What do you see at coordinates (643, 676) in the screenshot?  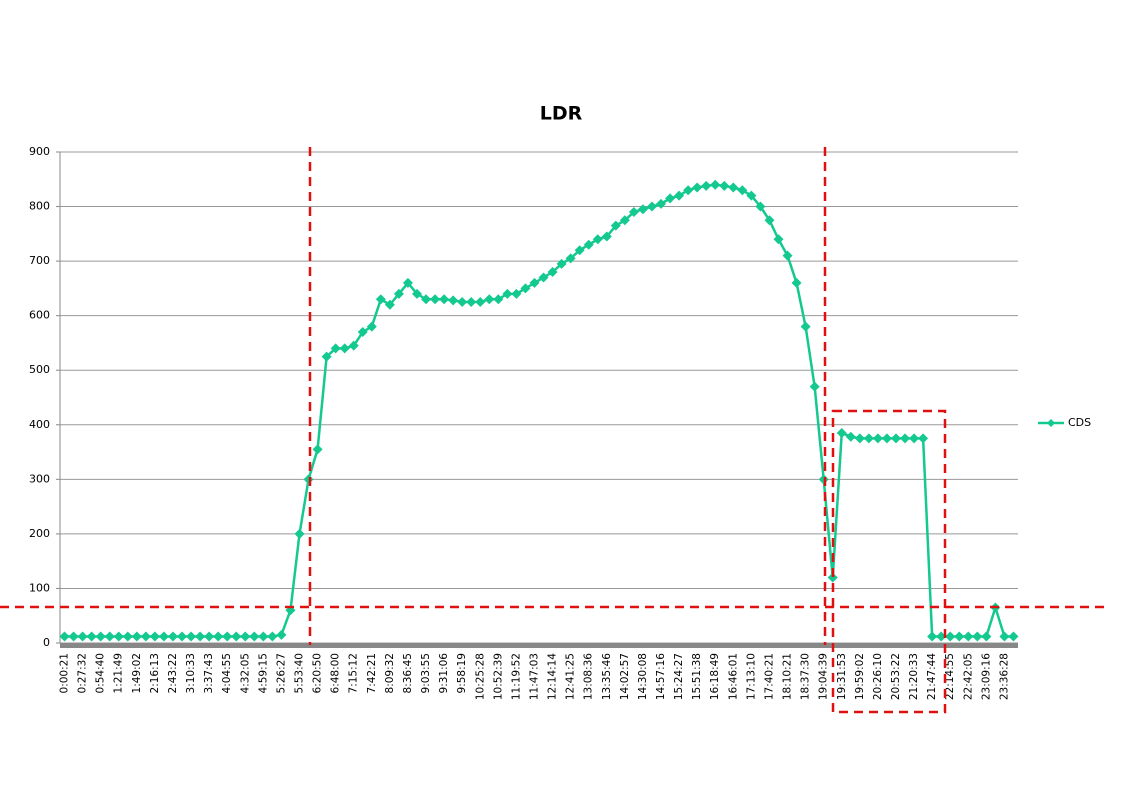 I see `x-tick-label: 14:30:08` at bounding box center [643, 676].